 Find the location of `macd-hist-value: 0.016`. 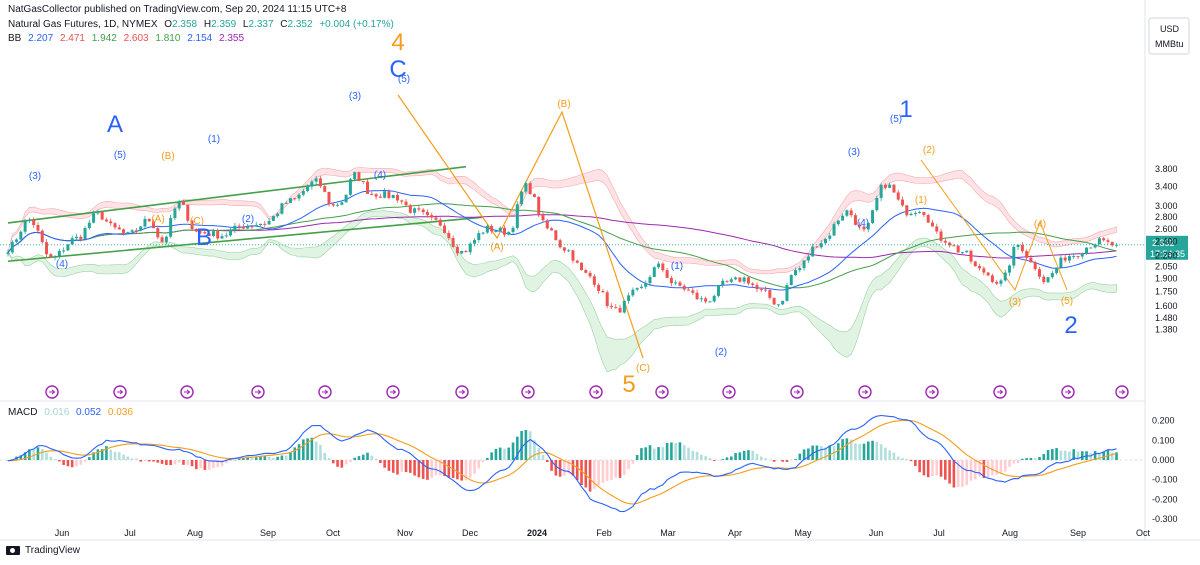

macd-hist-value: 0.016 is located at coordinates (57, 412).